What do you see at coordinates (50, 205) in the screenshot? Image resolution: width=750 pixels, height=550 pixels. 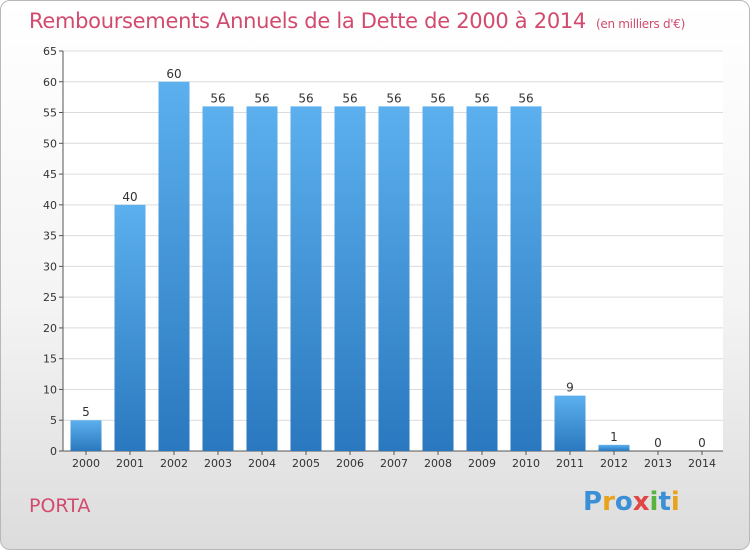 I see `y-tick-label: 40` at bounding box center [50, 205].